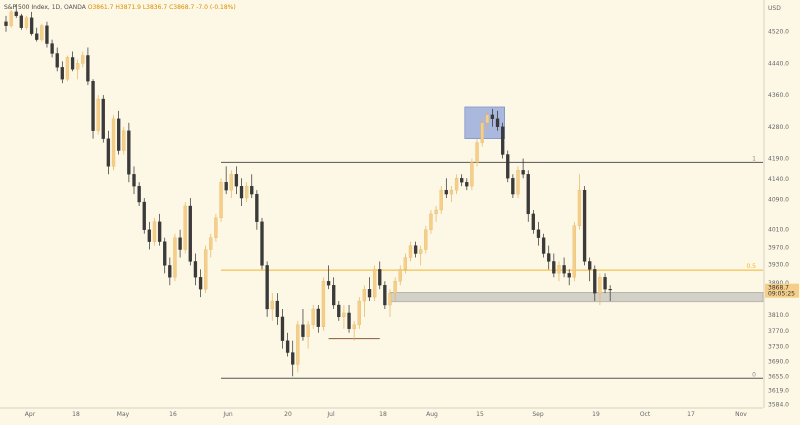  I want to click on price-tick-label: 3690.0, so click(778, 361).